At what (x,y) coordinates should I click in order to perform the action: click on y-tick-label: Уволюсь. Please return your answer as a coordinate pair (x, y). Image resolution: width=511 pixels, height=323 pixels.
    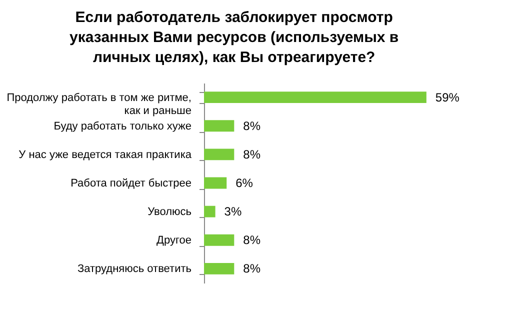
    Looking at the image, I should click on (170, 212).